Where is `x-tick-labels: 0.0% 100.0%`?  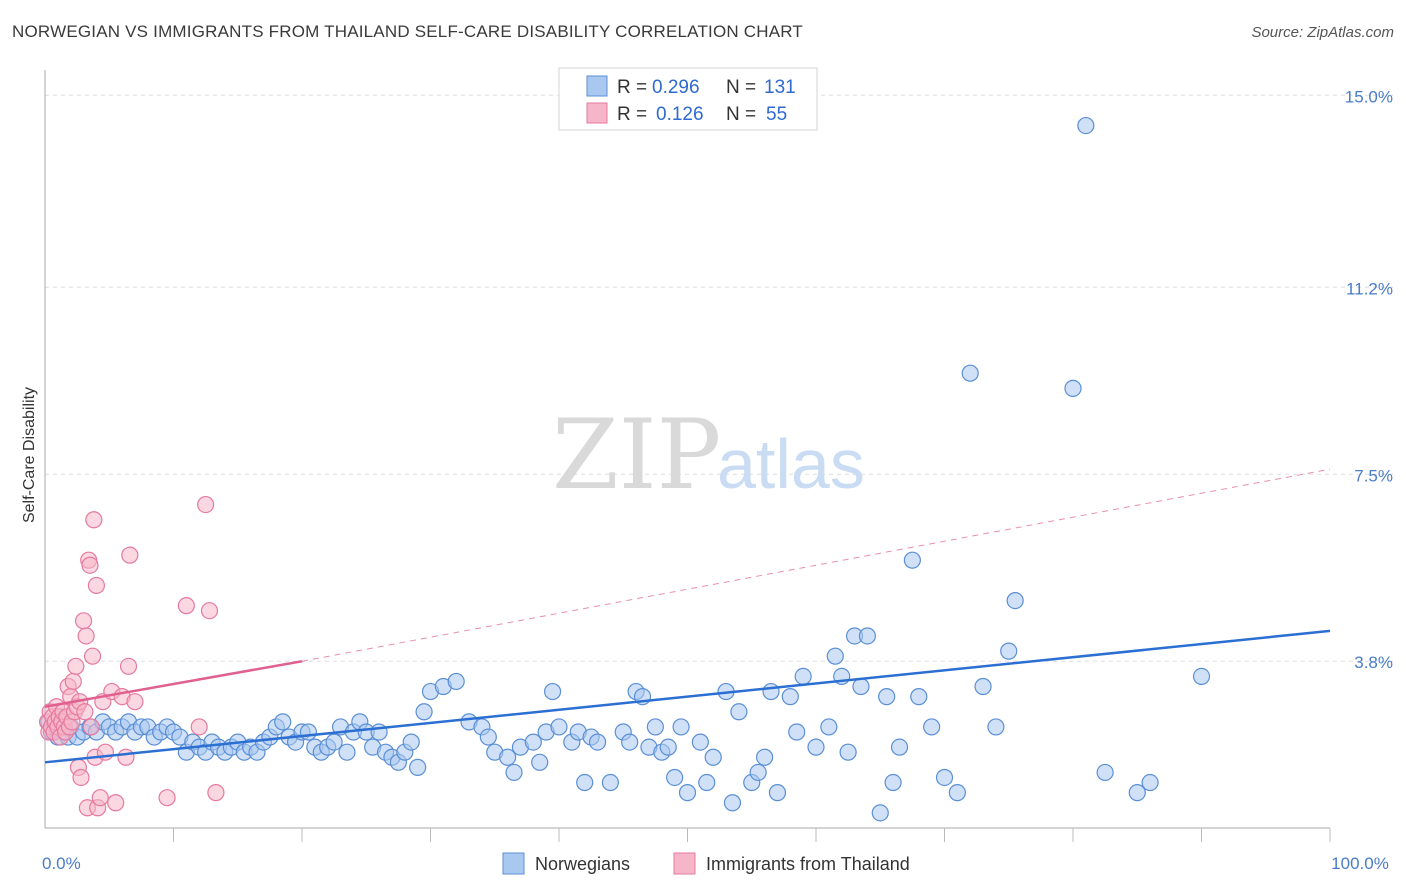
x-tick-labels: 0.0% 100.0% is located at coordinates (715, 863).